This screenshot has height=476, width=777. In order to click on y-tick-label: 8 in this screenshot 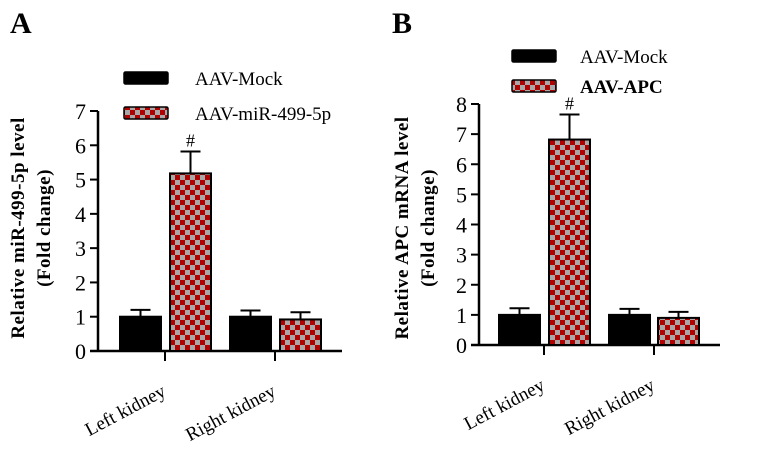, I will do `click(461, 104)`.